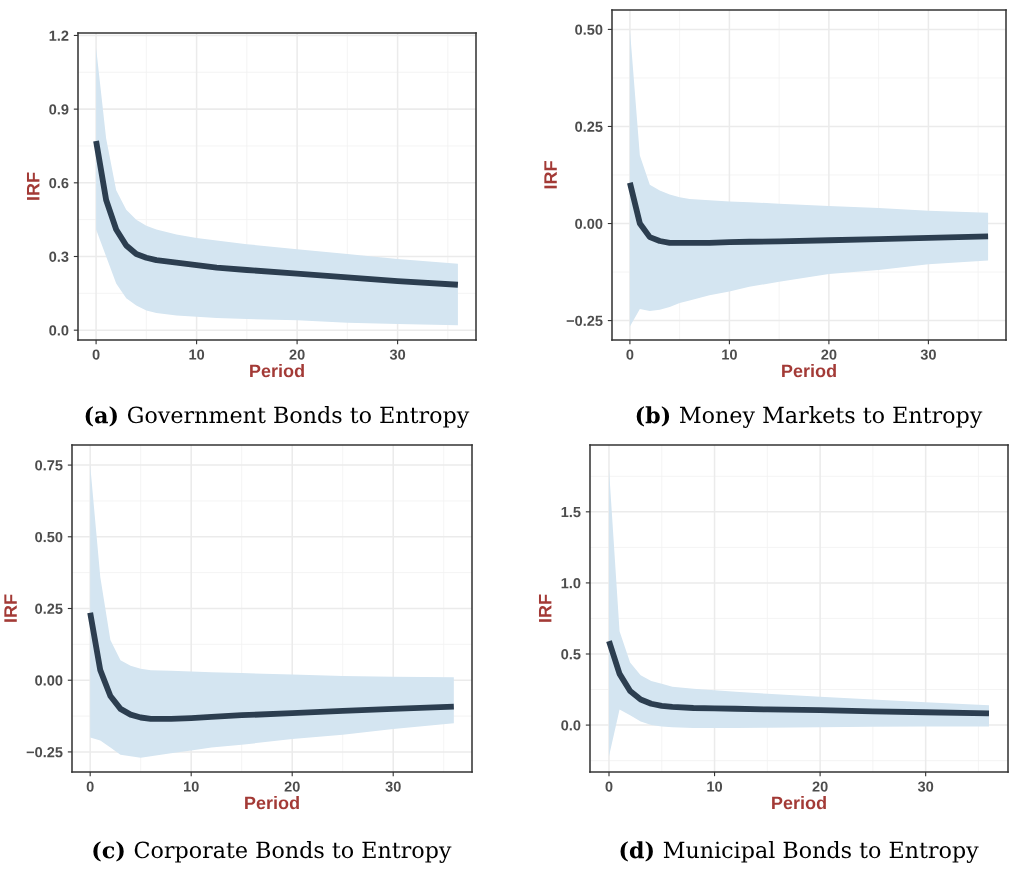 The width and height of the screenshot is (1009, 870). Describe the element at coordinates (809, 417) in the screenshot. I see `text: (b) Money Markets to Entropy` at that location.